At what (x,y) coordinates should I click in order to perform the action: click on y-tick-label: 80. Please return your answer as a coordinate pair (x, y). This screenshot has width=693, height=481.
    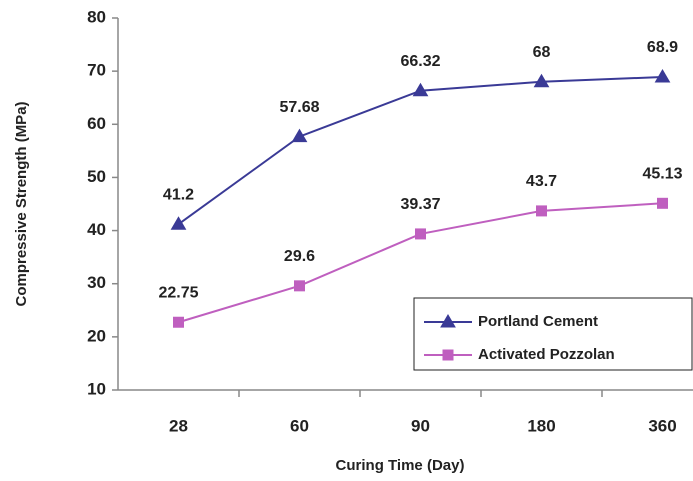
    Looking at the image, I should click on (96, 16).